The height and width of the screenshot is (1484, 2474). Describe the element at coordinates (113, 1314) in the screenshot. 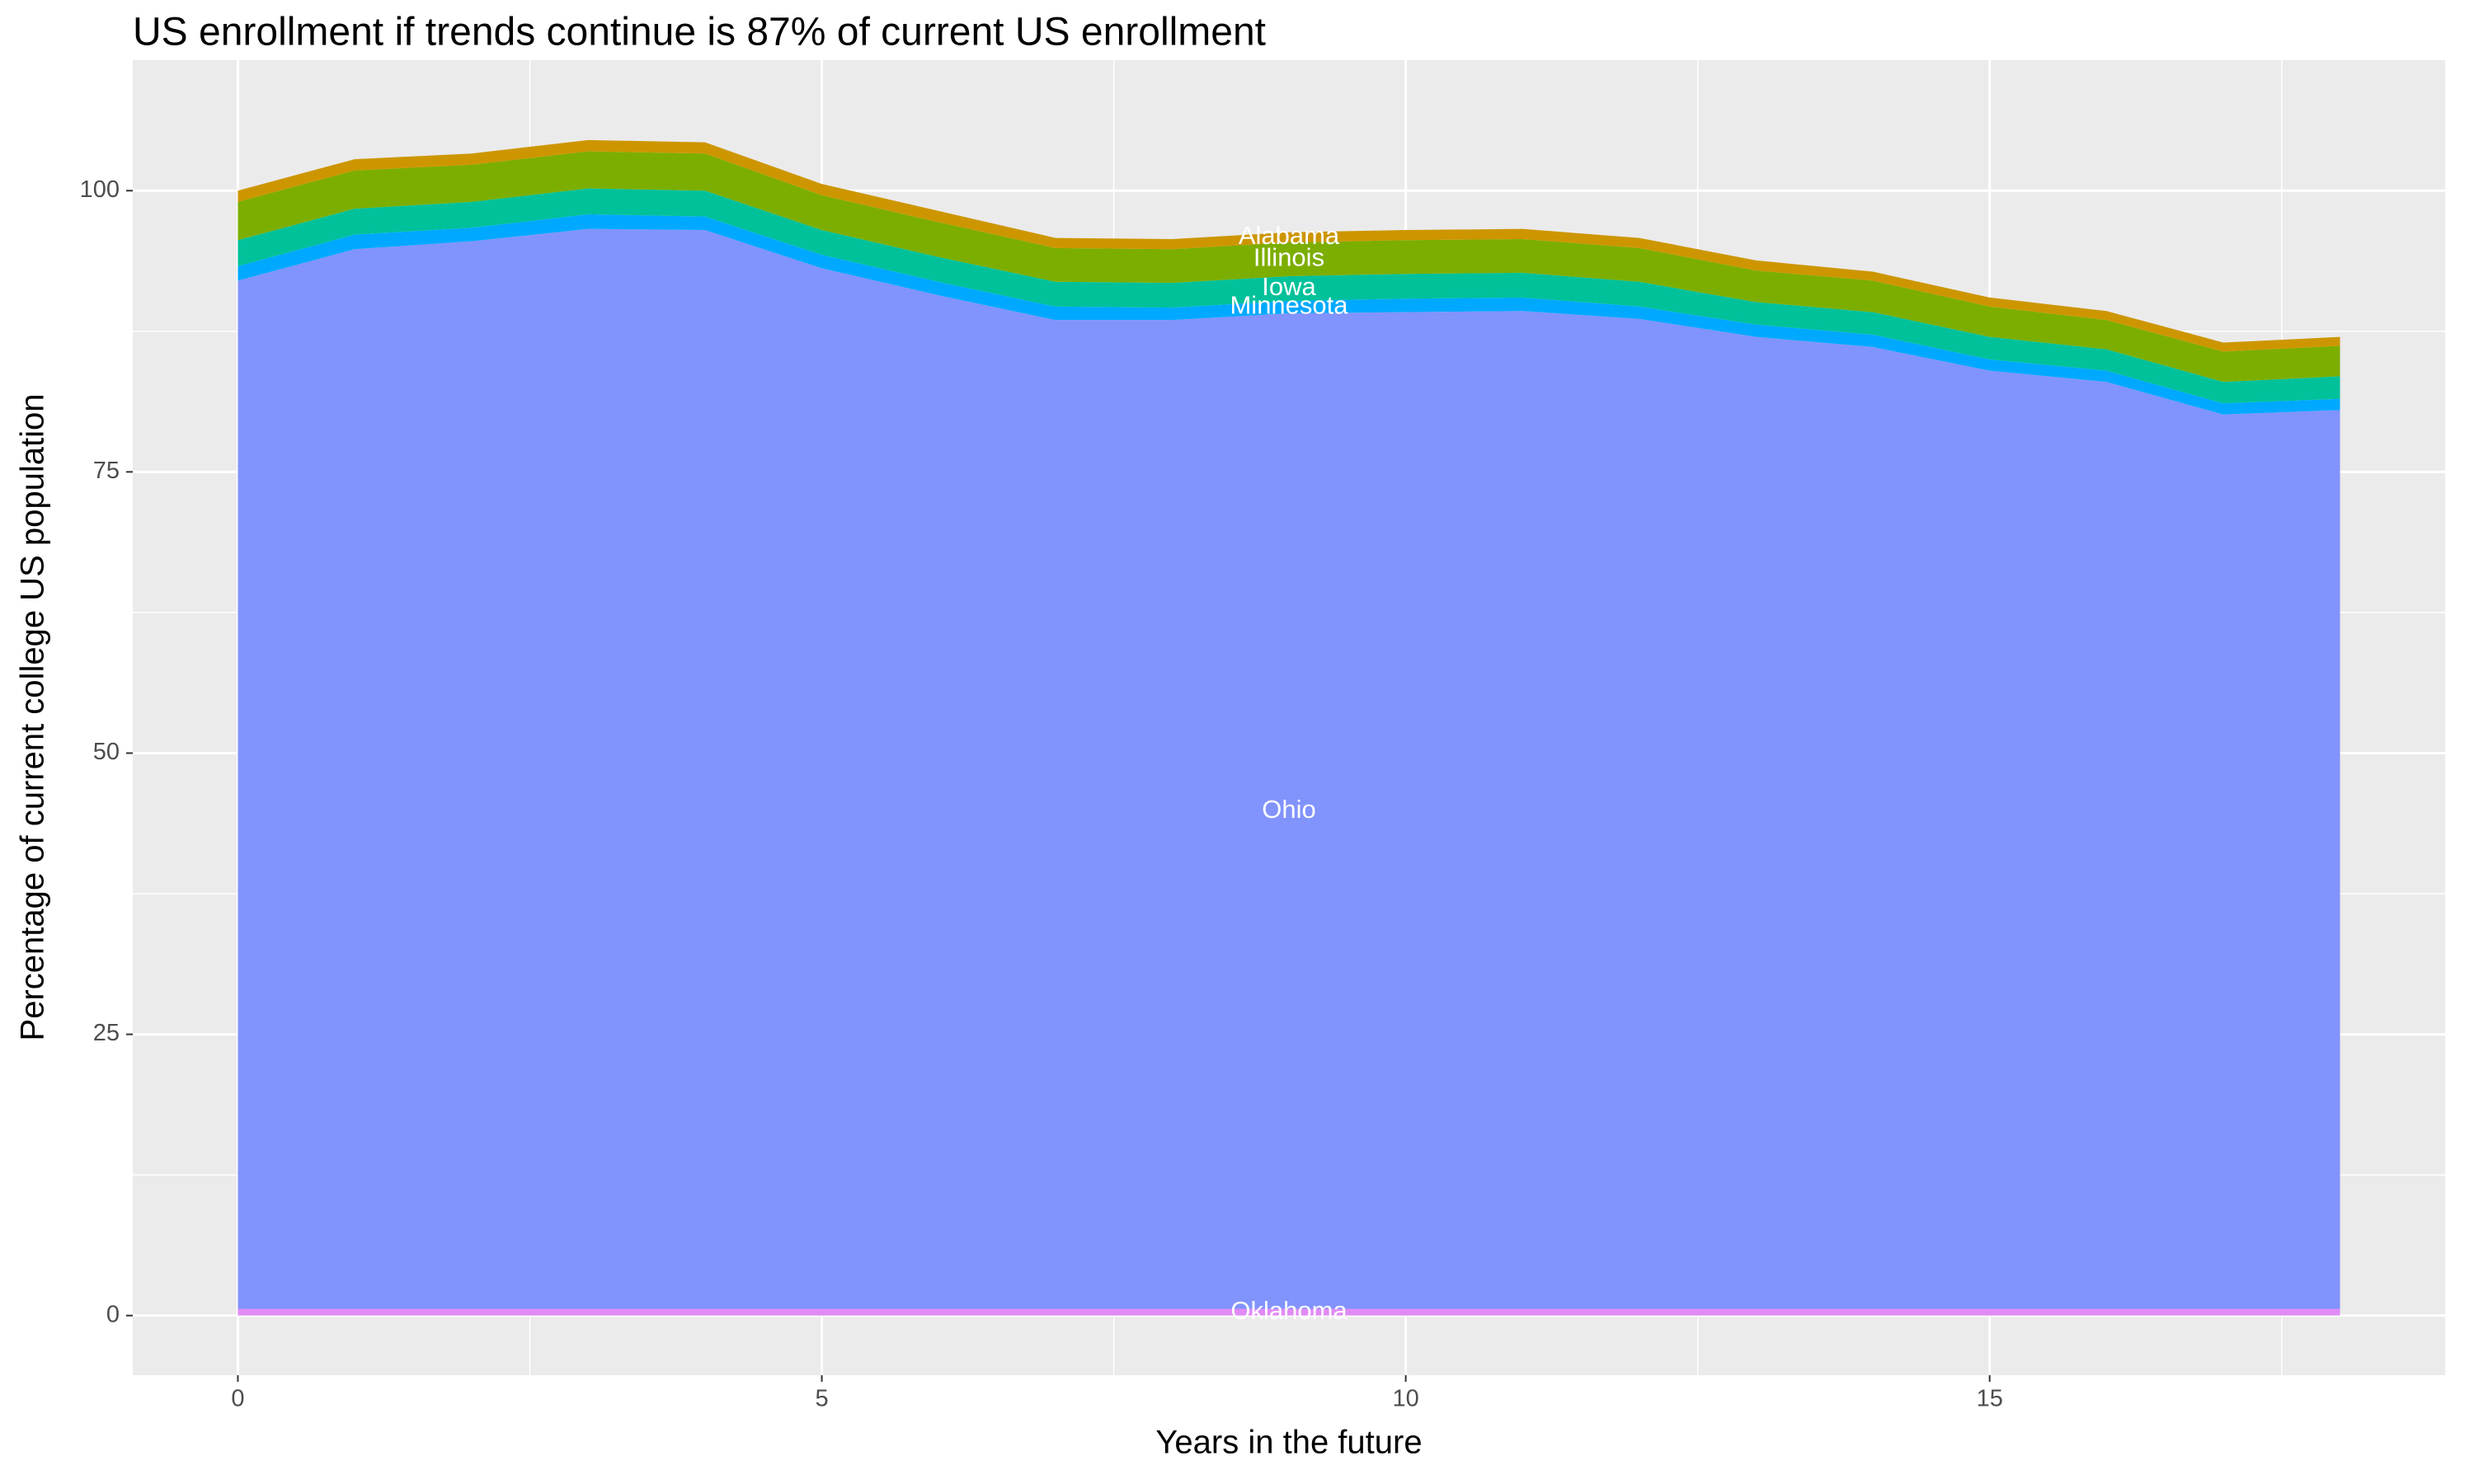

I see `y-tick-label: 0` at that location.